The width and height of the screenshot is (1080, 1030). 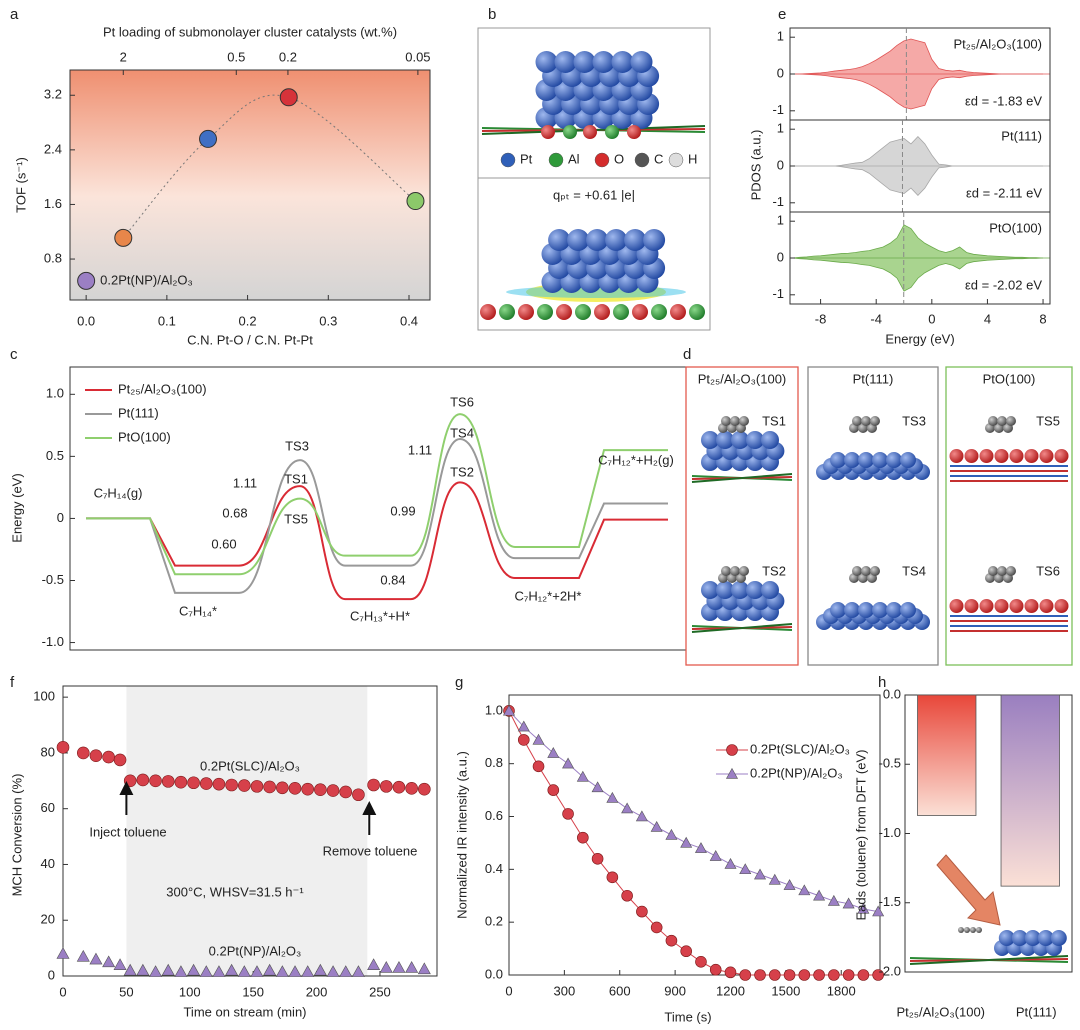 I want to click on x-tick-label: 900, so click(x=675, y=990).